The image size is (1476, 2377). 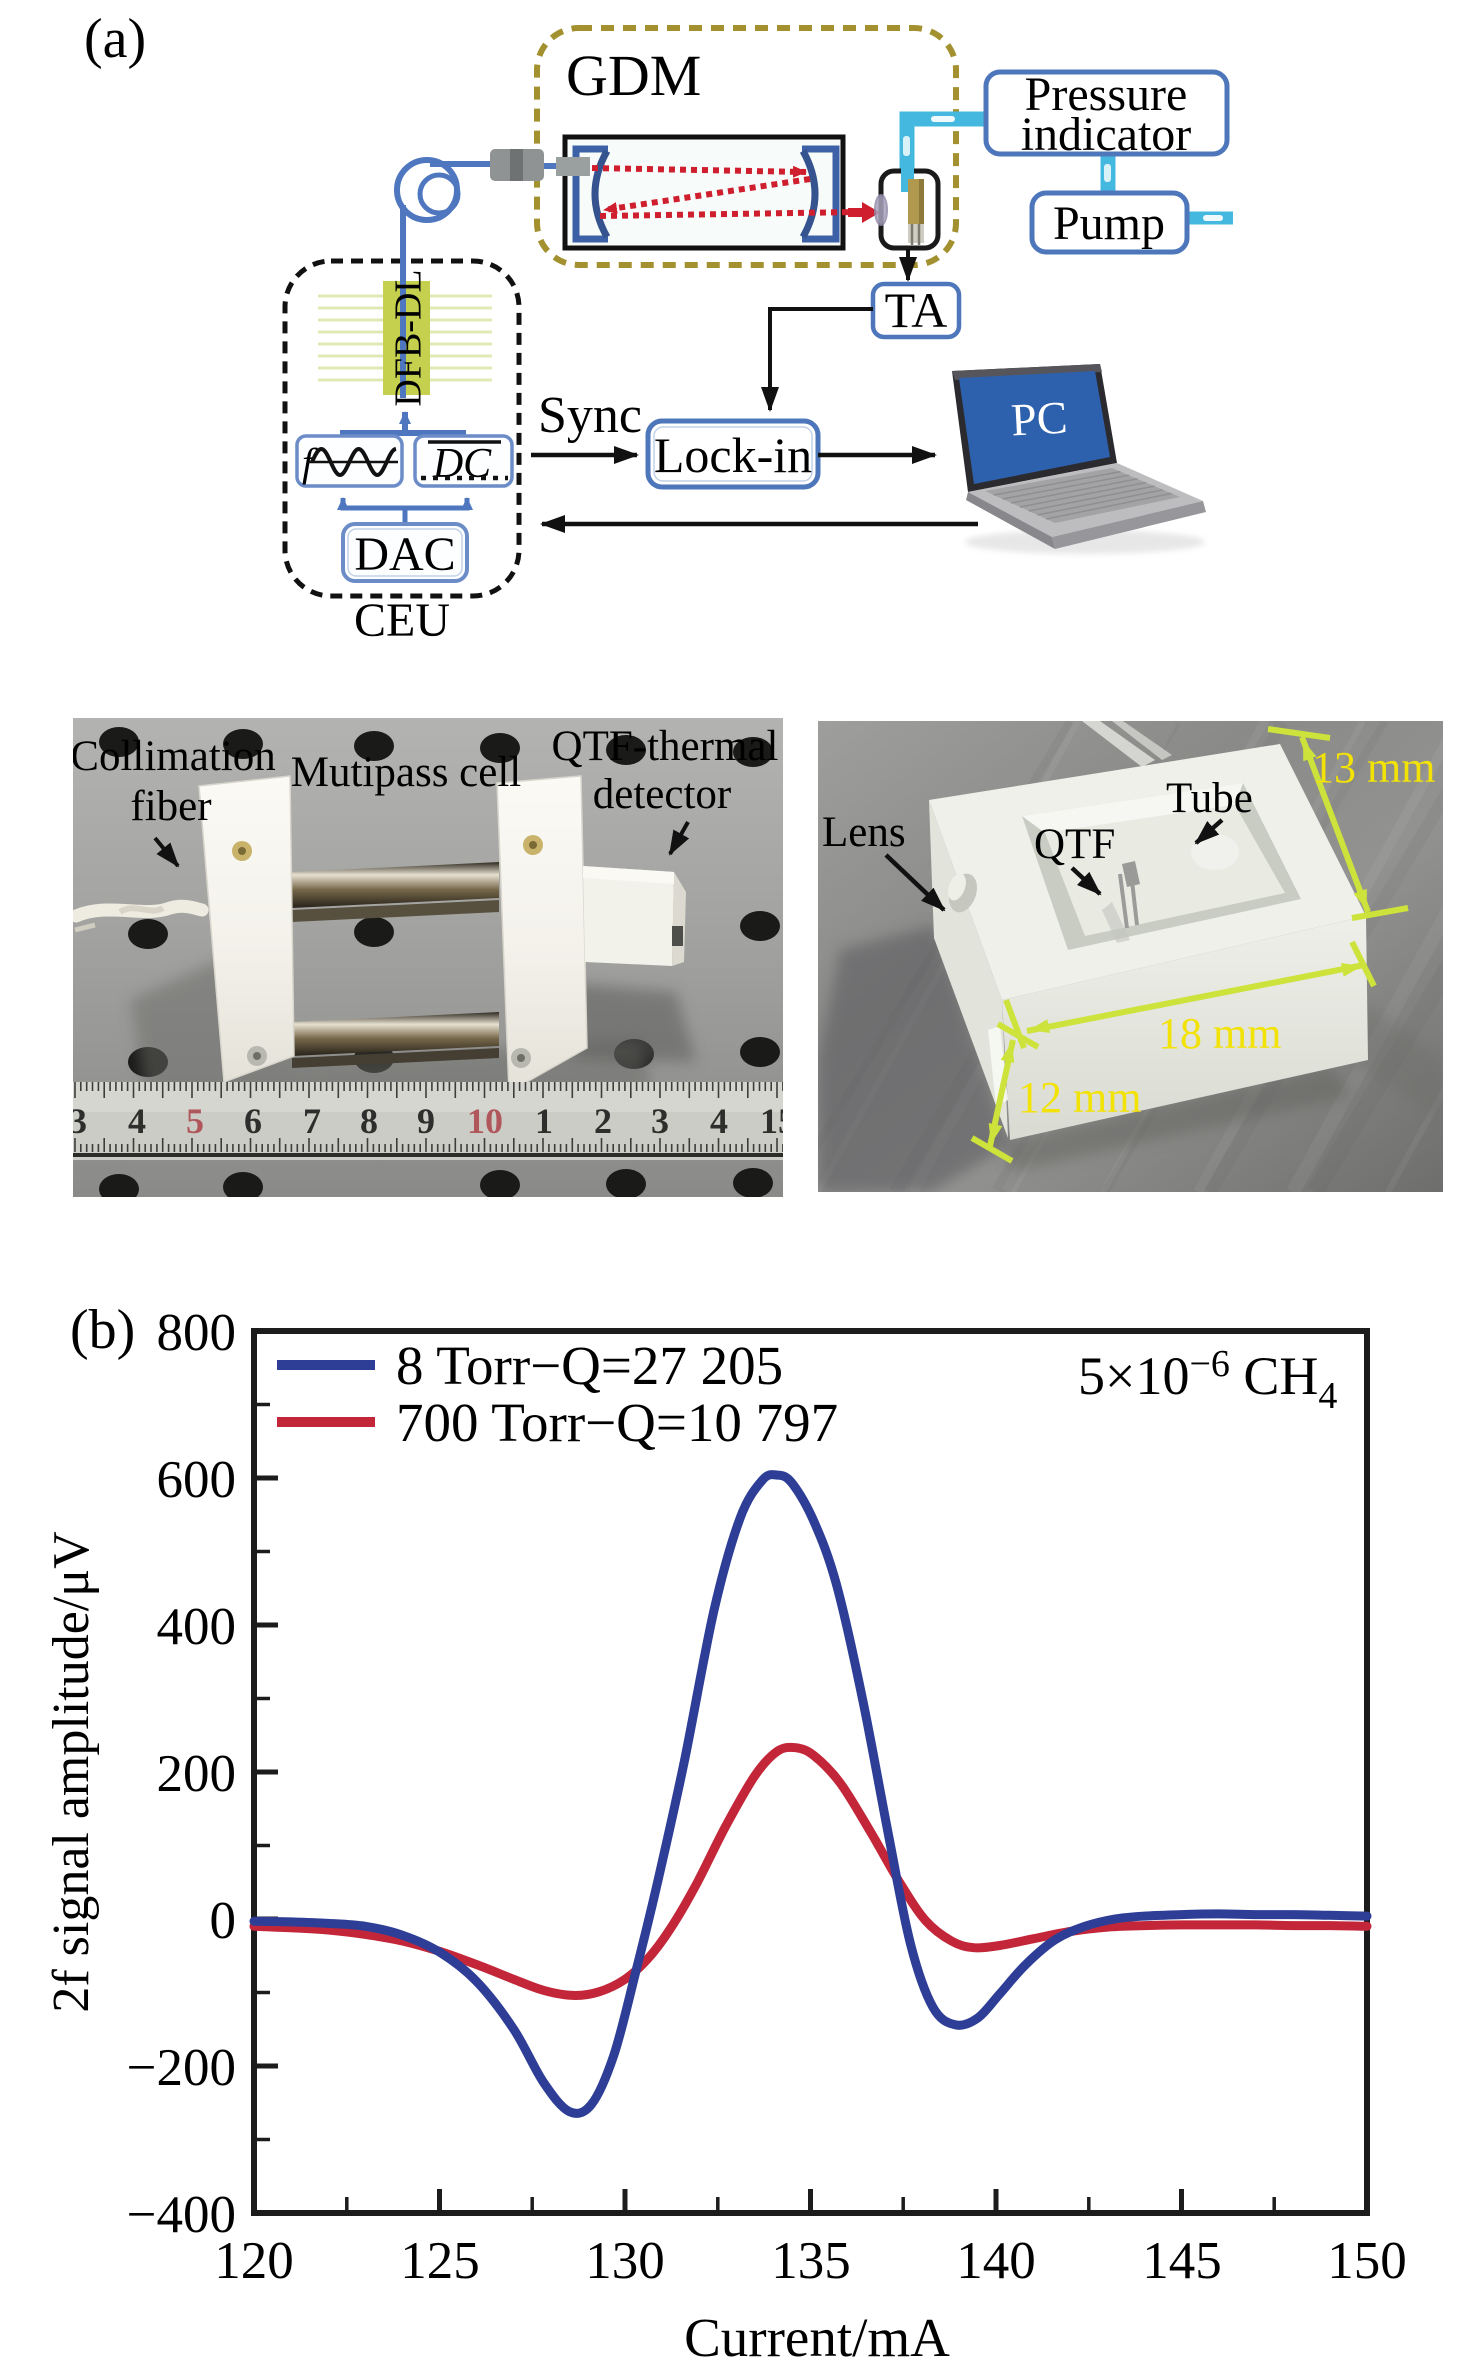 I want to click on svg-text: detector, so click(x=662, y=794).